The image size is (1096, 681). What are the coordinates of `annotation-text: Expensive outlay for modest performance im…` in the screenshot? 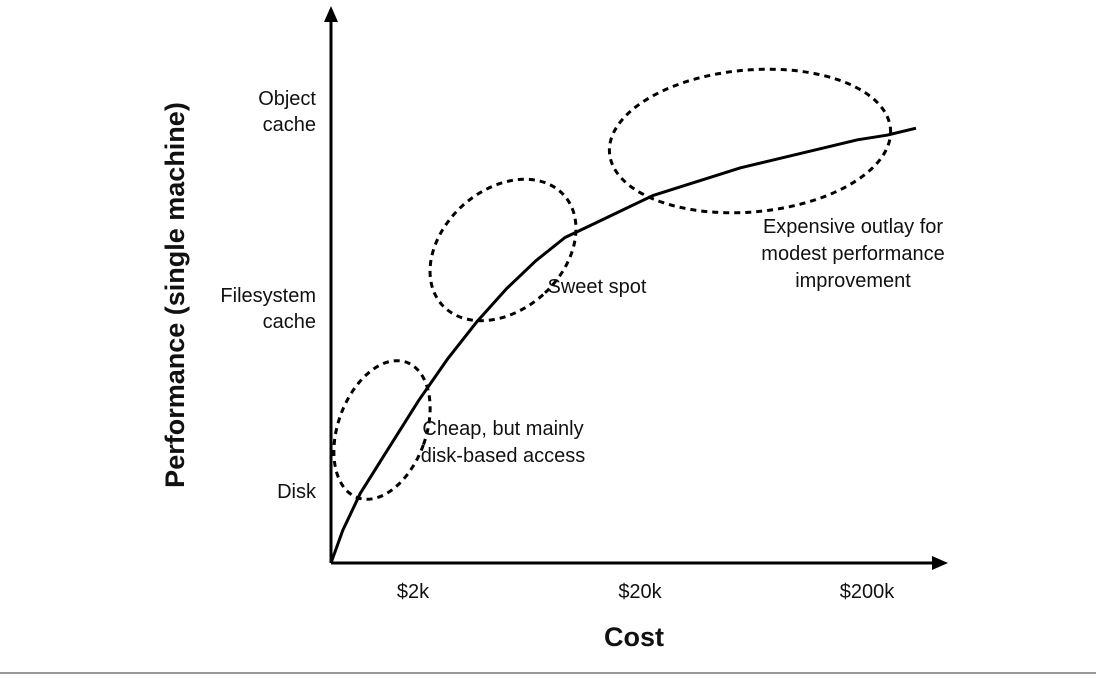 It's located at (852, 254).